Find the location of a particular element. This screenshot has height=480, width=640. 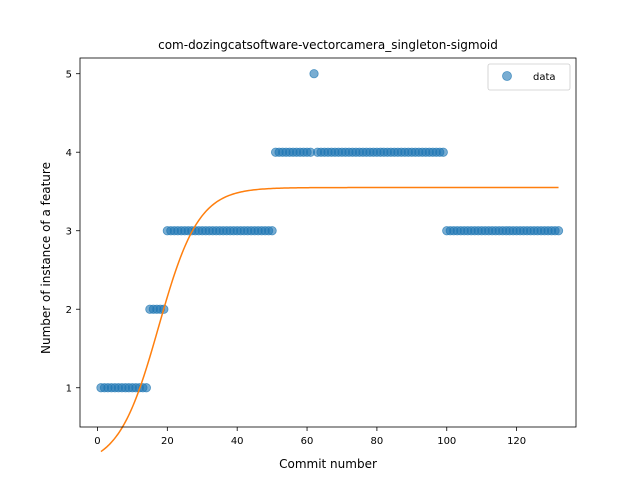

x-axis: 0 20 40 60 80 100 120 is located at coordinates (310, 437).